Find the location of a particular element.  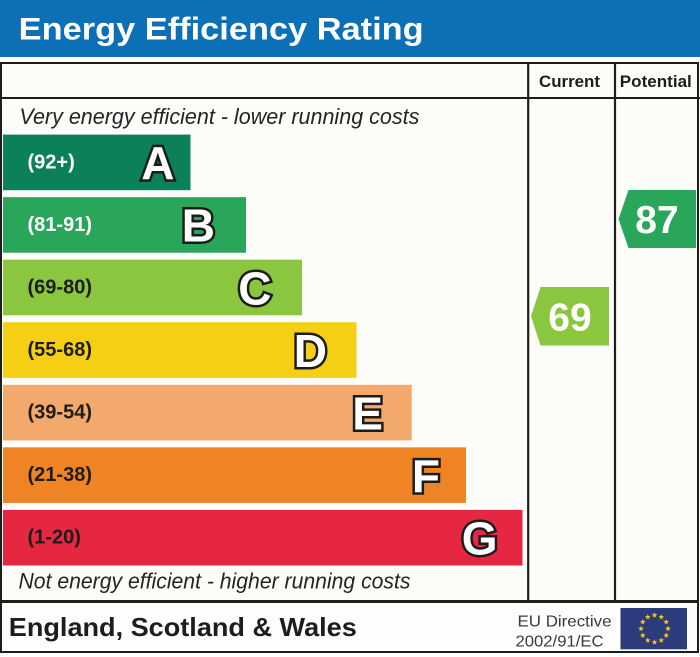

svg-text: D is located at coordinates (310, 351).